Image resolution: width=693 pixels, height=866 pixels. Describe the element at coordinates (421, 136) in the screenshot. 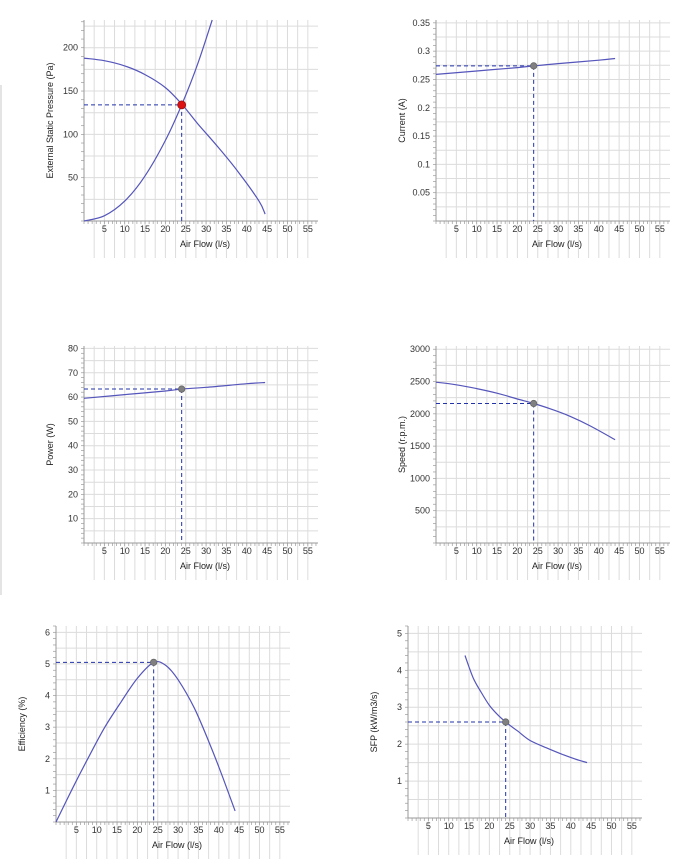

I see `y-tick-label: 0.15` at that location.